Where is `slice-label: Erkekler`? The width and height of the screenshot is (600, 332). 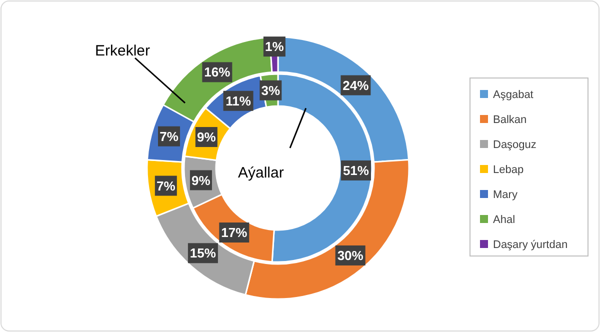 slice-label: Erkekler is located at coordinates (122, 51).